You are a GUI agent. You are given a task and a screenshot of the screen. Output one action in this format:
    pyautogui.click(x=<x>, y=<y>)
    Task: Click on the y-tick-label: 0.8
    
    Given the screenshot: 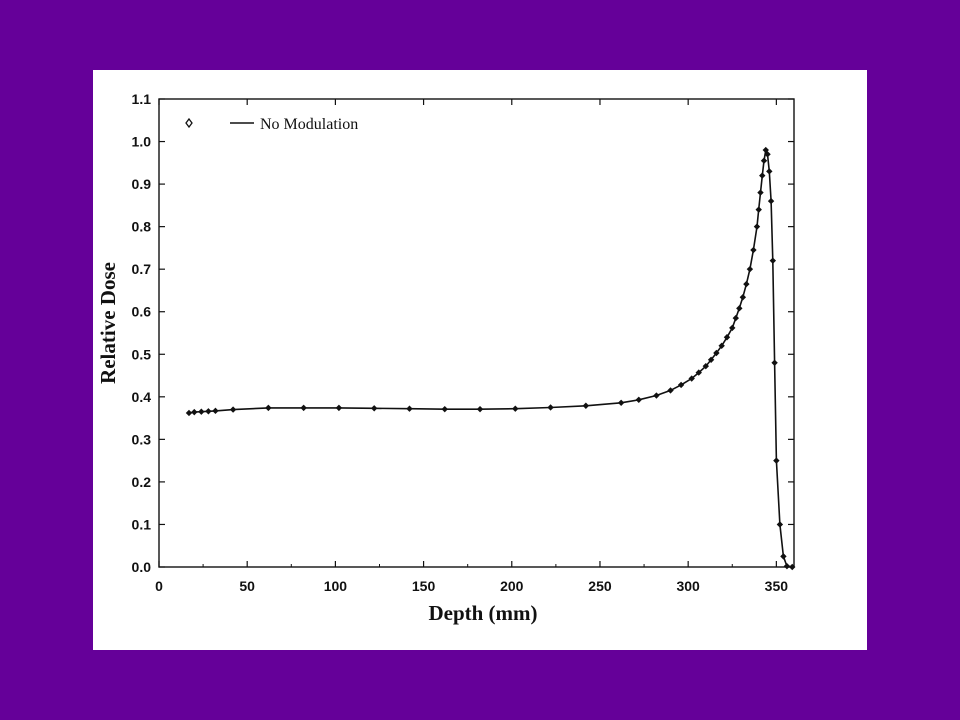 What is the action you would take?
    pyautogui.click(x=142, y=227)
    